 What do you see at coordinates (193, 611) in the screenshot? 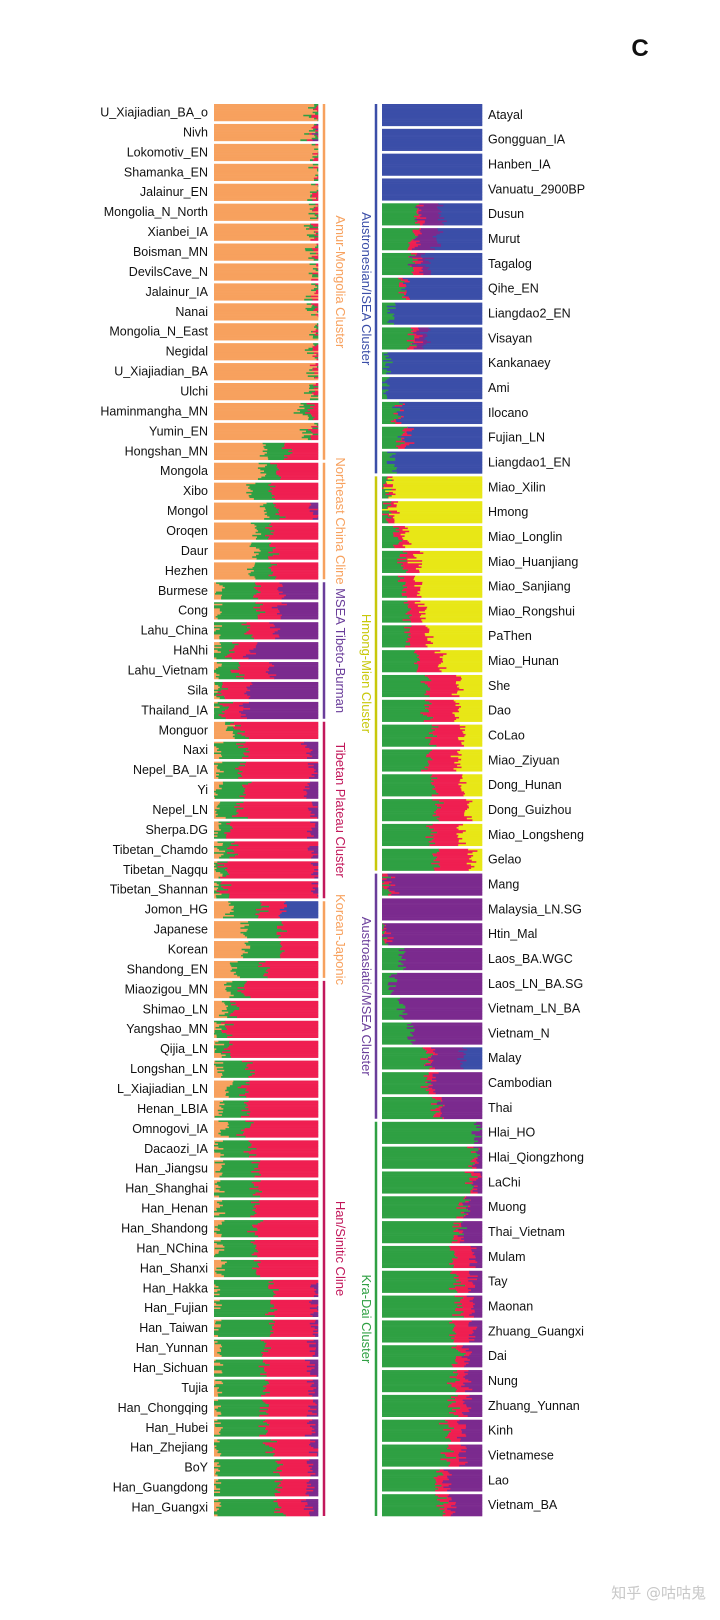
I see `population-label: Cong` at bounding box center [193, 611].